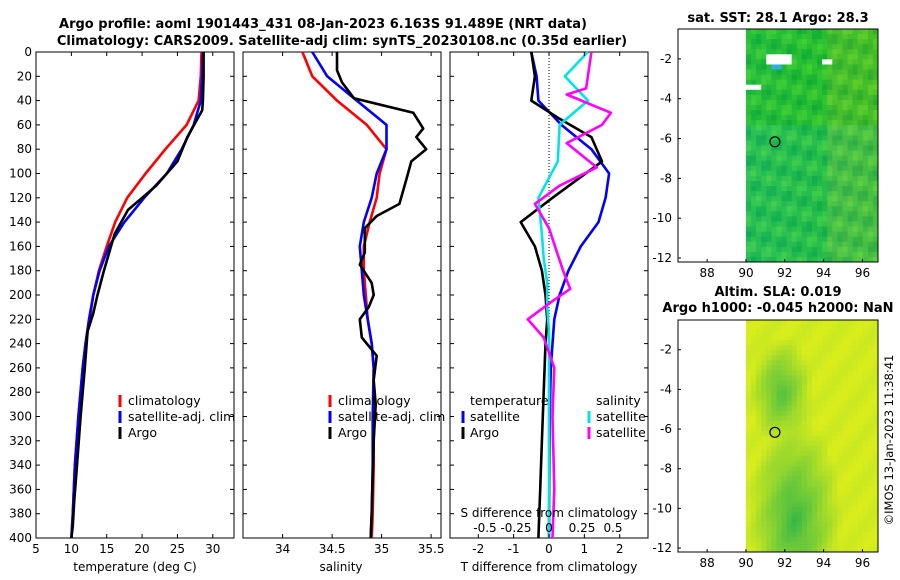 The image size is (900, 580). Describe the element at coordinates (176, 416) in the screenshot. I see `temperature-legend: climatology satellite-adj. clim Argo` at that location.